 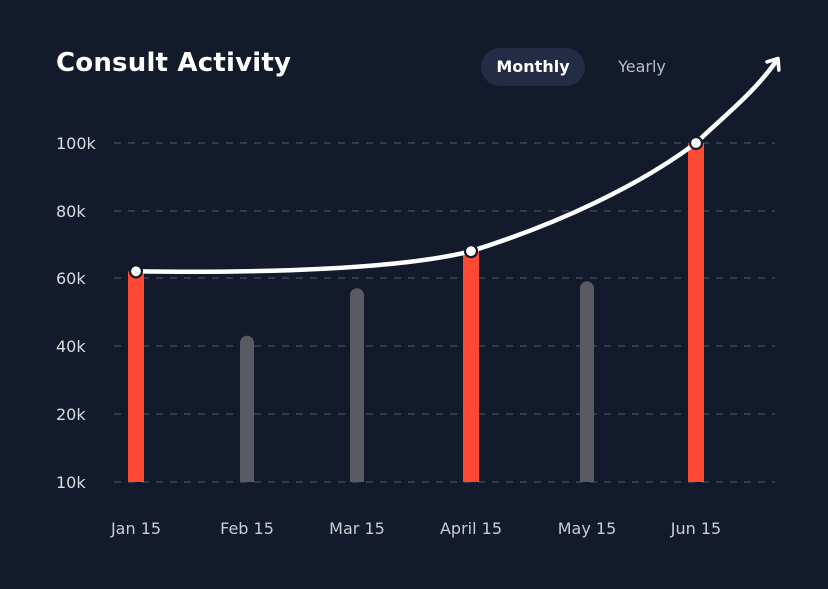 What do you see at coordinates (71, 414) in the screenshot?
I see `y-tick-label: 20k` at bounding box center [71, 414].